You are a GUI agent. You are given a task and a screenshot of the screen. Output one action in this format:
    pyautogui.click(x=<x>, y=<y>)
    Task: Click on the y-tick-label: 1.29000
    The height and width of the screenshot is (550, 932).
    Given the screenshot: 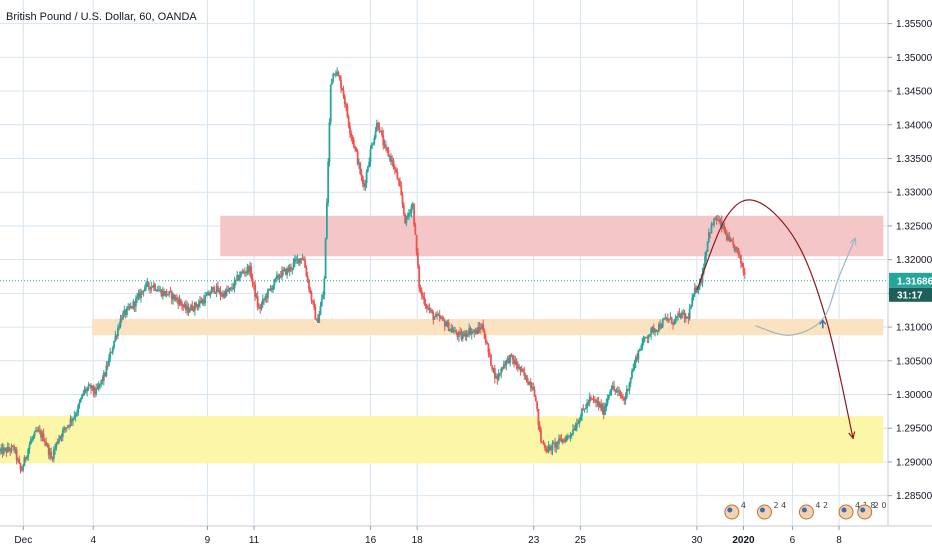 What is the action you would take?
    pyautogui.click(x=914, y=462)
    